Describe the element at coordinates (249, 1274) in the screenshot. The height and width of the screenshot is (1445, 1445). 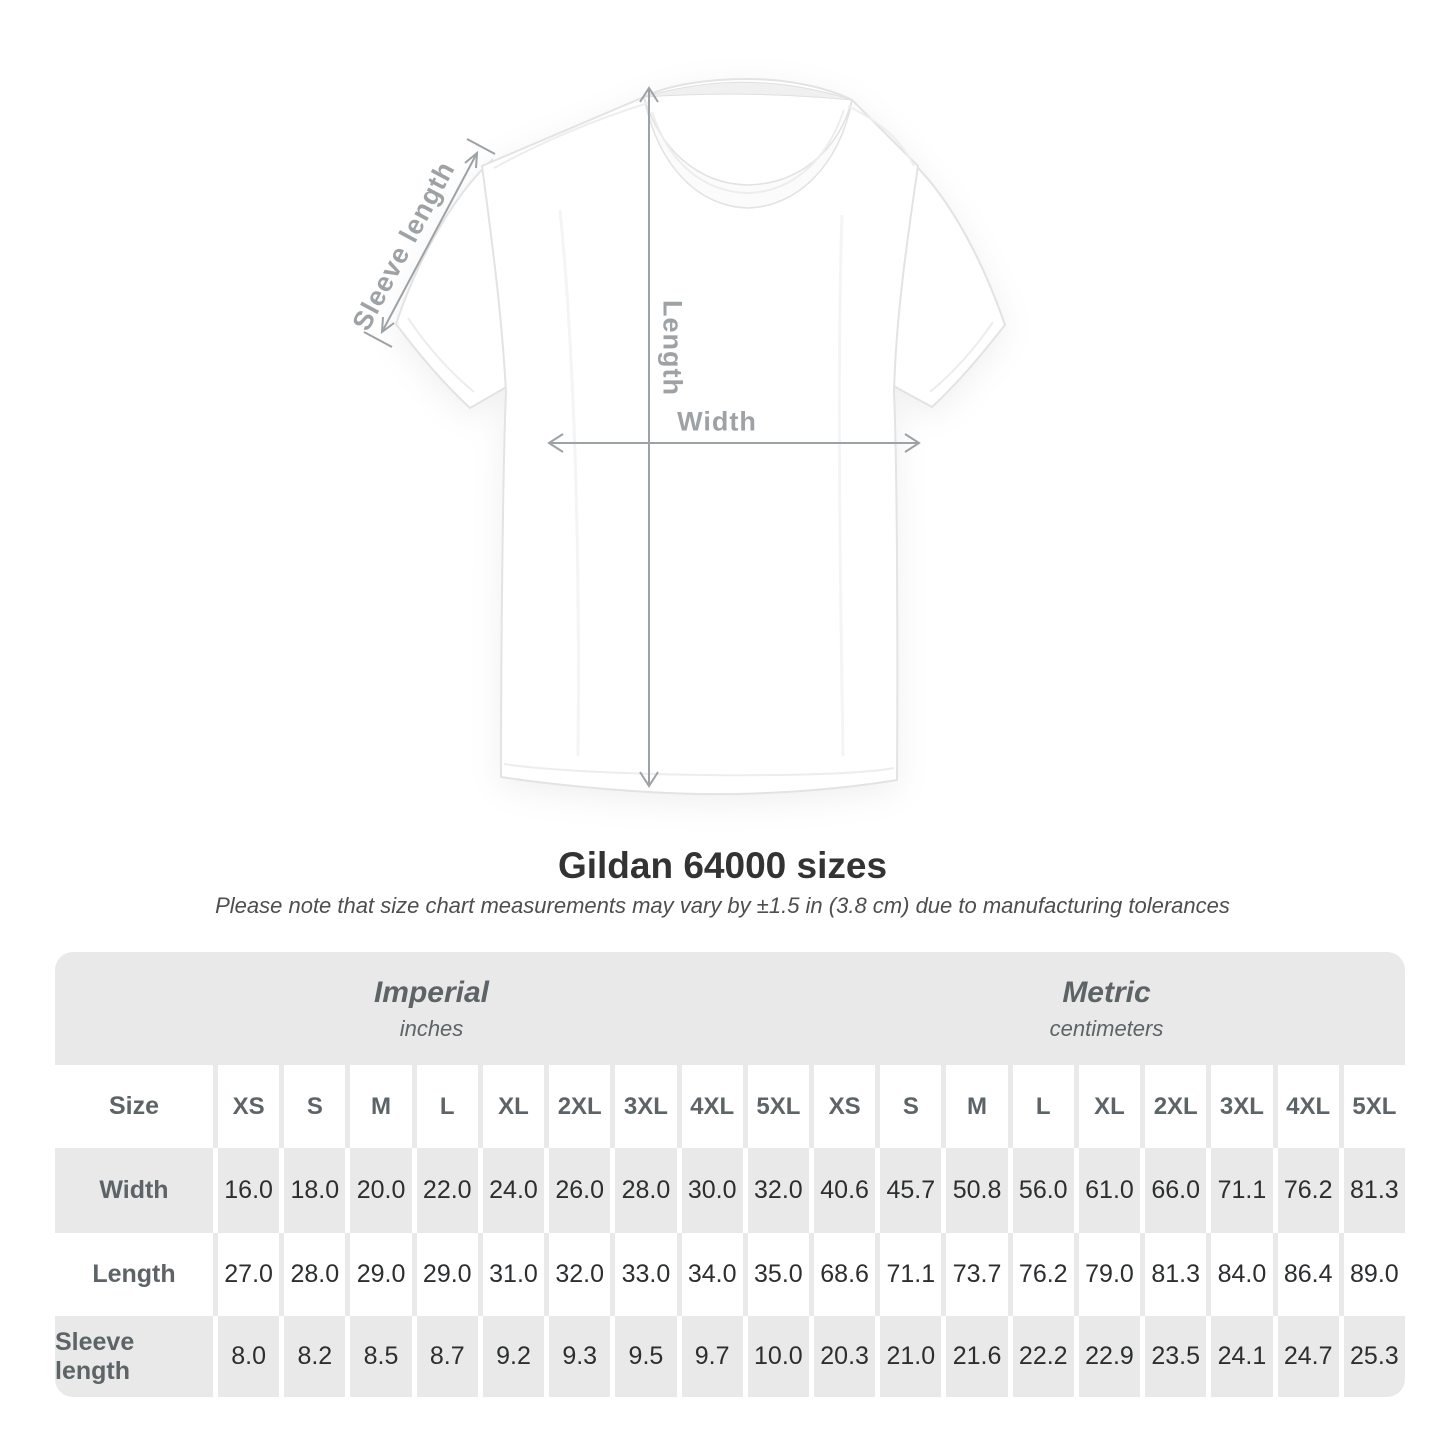
I see `value-cell: 27.0` at that location.